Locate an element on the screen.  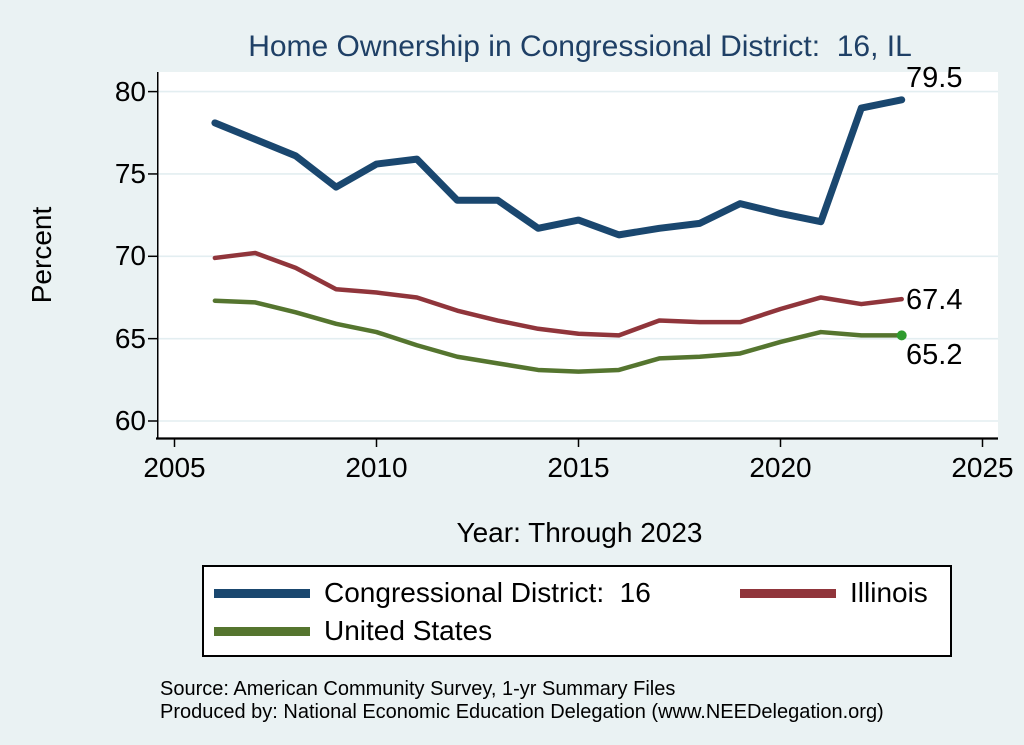
y-axis-title: Percent is located at coordinates (41, 255).